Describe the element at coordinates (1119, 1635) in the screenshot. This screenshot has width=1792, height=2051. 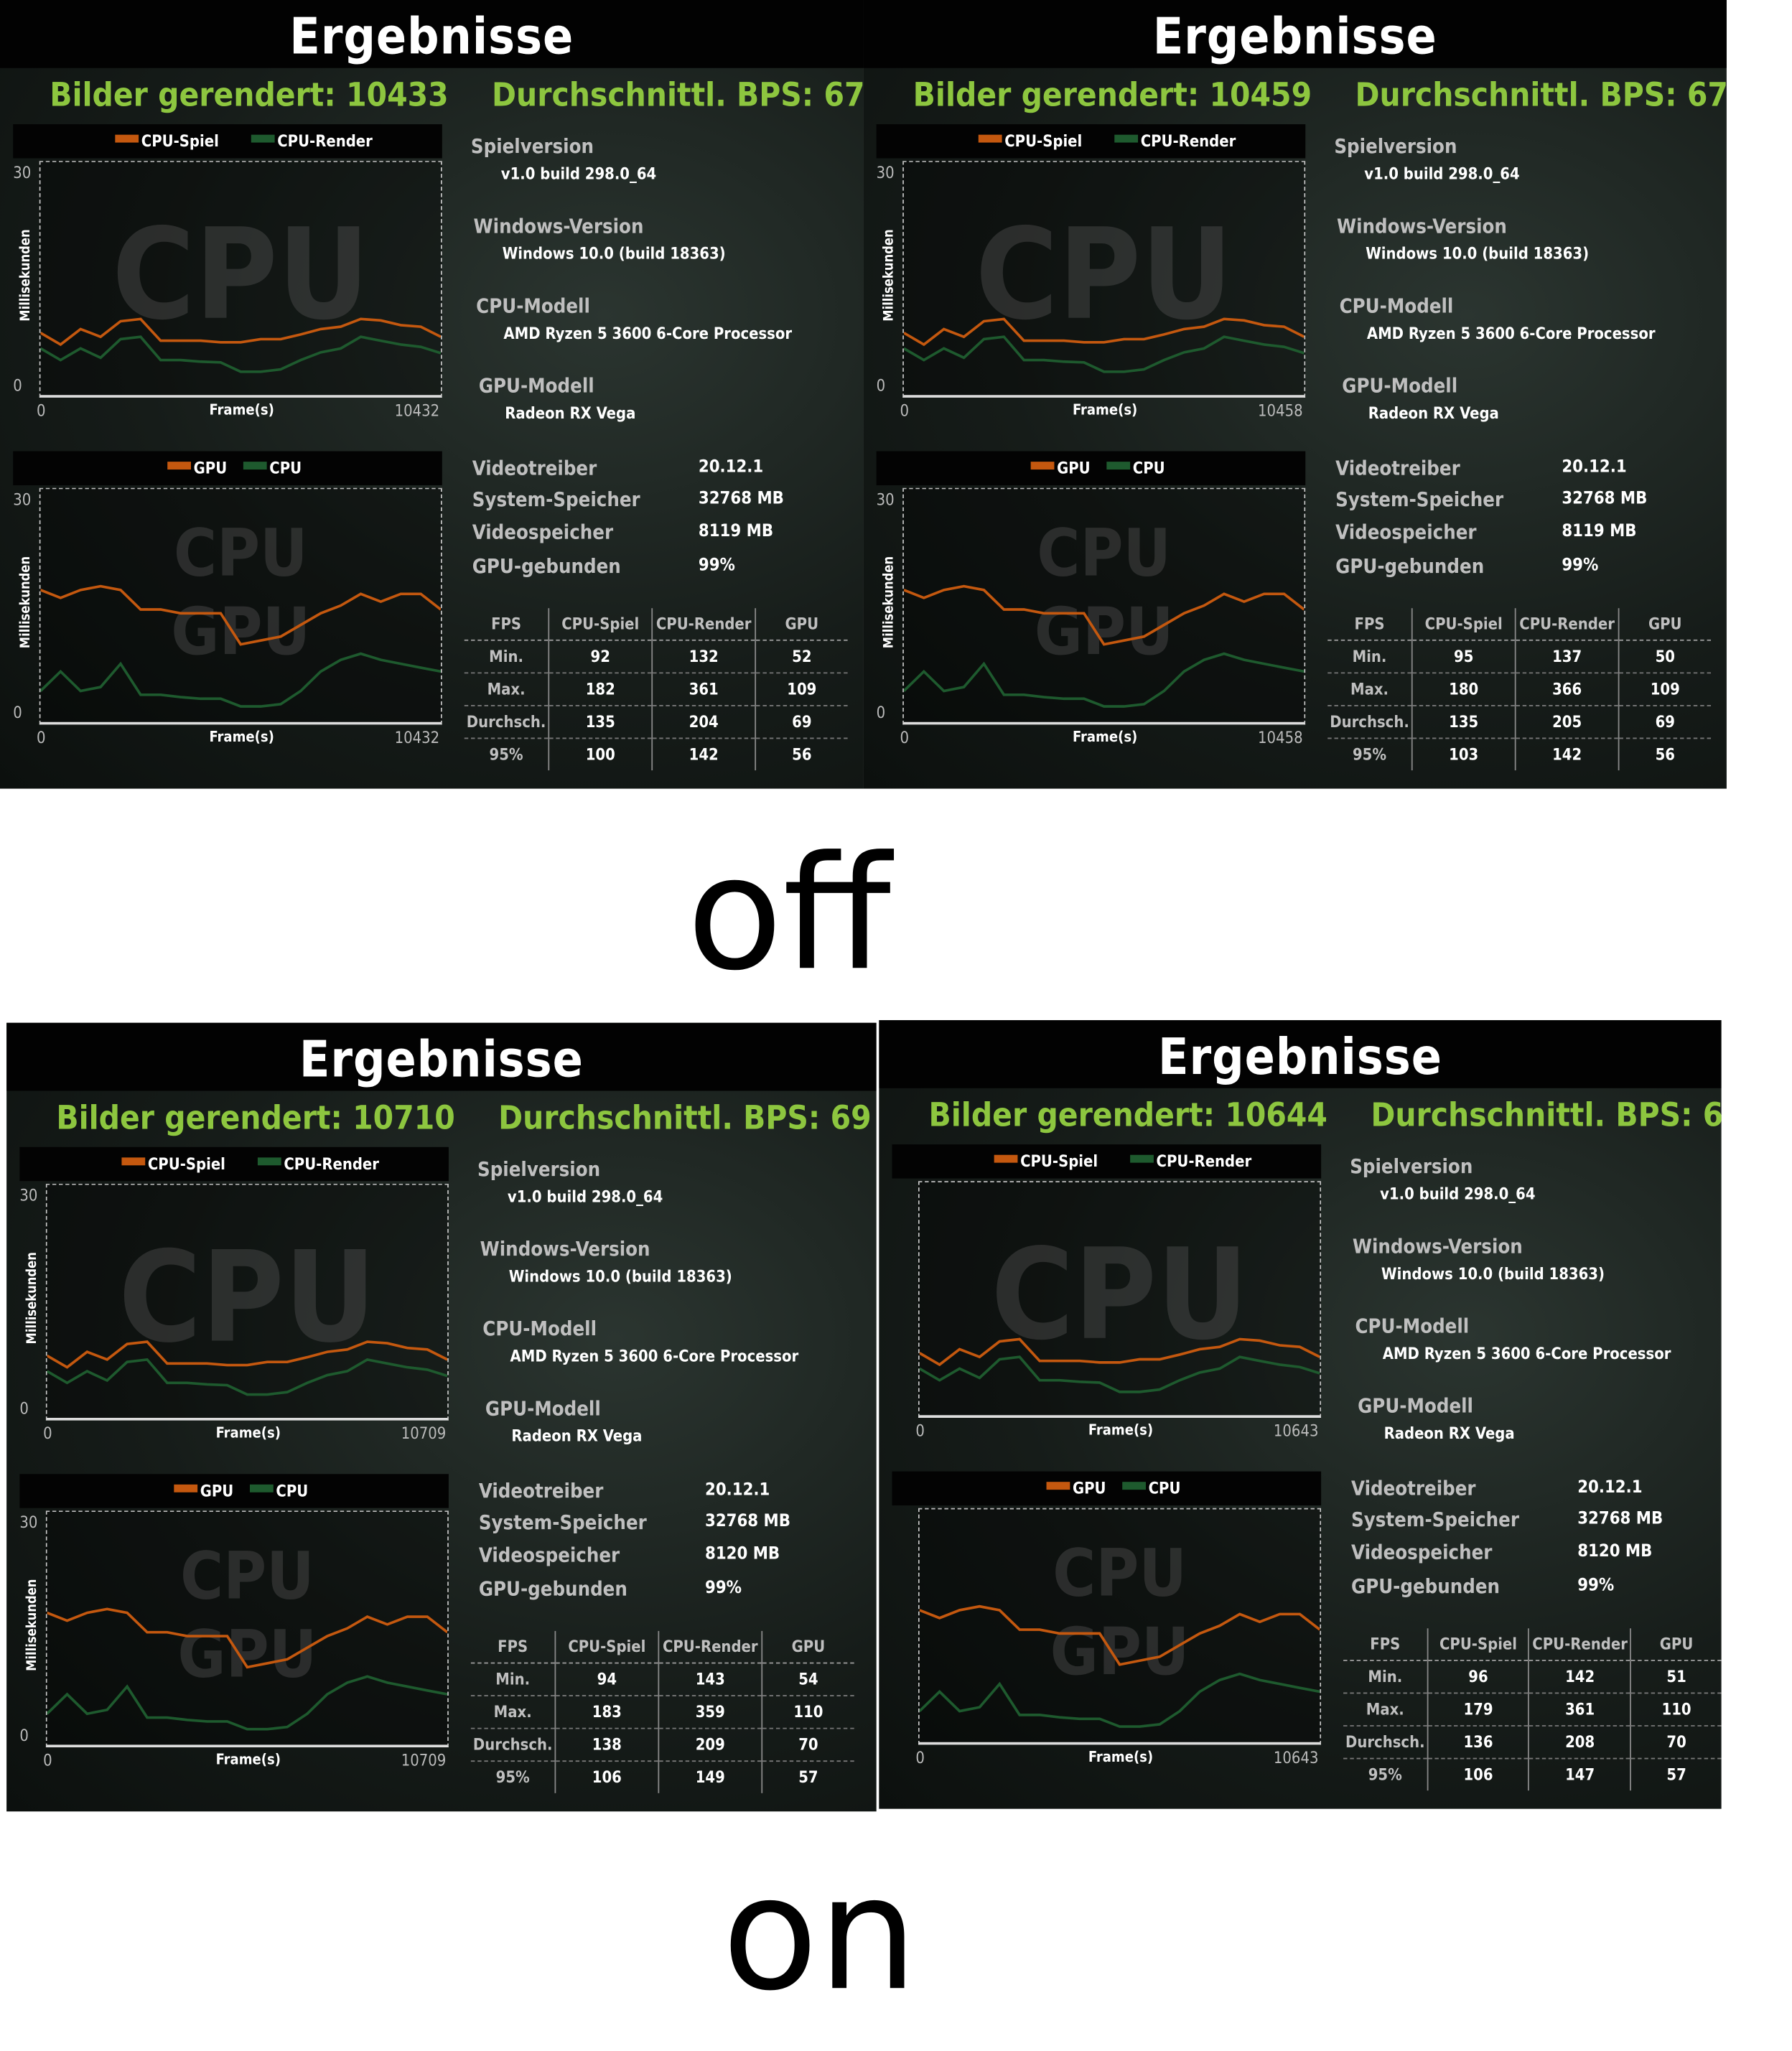
I see `series-line-gpu` at that location.